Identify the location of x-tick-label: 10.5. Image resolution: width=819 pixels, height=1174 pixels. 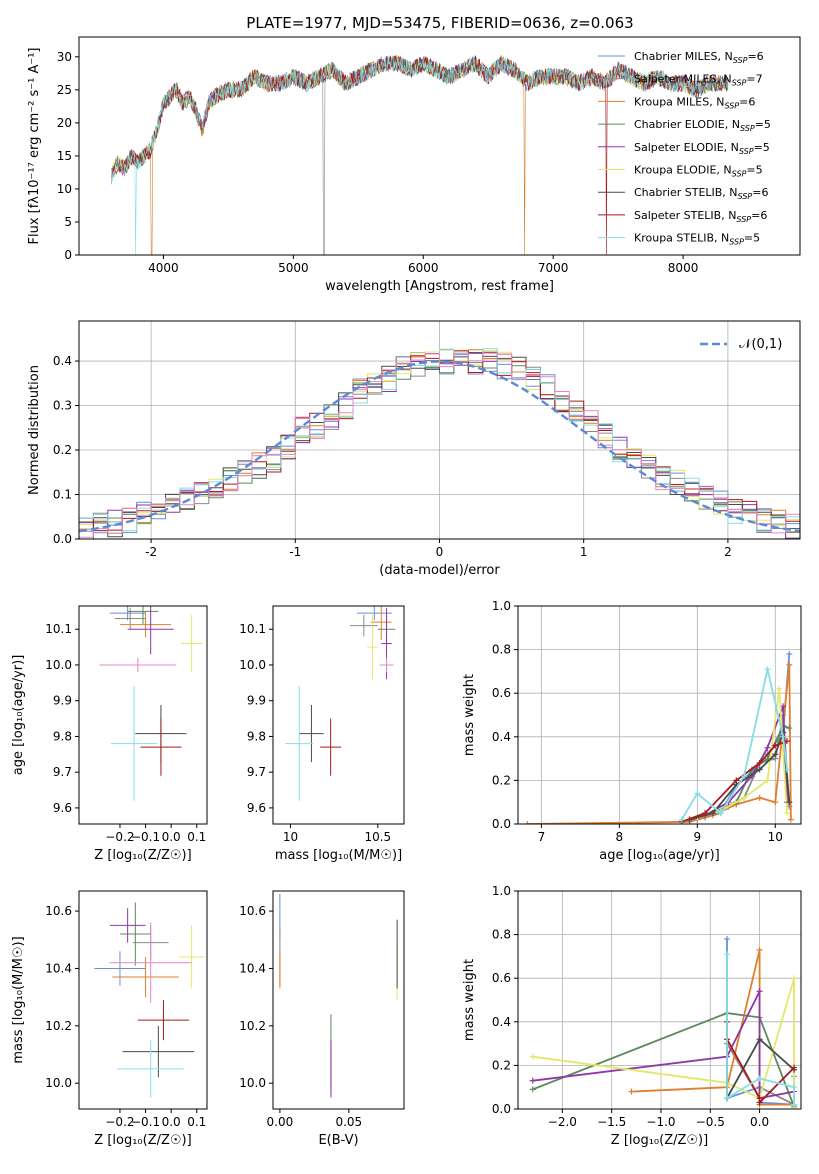
(377, 837).